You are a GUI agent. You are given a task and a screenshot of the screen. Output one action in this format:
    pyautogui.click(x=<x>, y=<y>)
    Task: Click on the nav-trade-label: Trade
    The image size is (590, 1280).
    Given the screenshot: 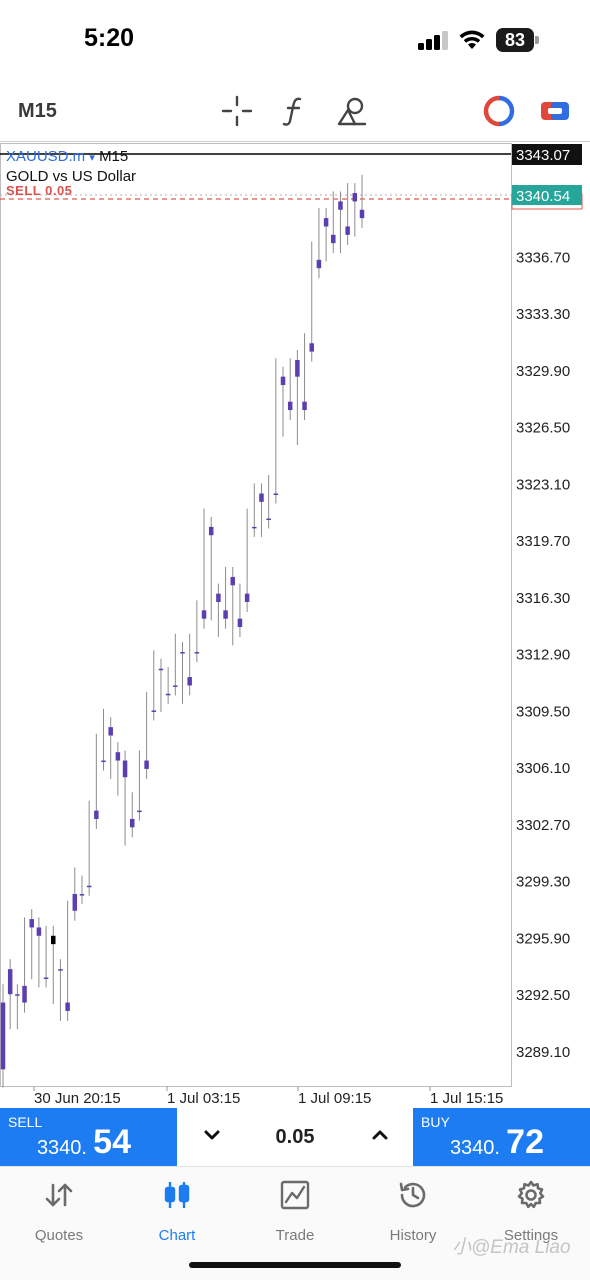 What is the action you would take?
    pyautogui.click(x=295, y=1235)
    